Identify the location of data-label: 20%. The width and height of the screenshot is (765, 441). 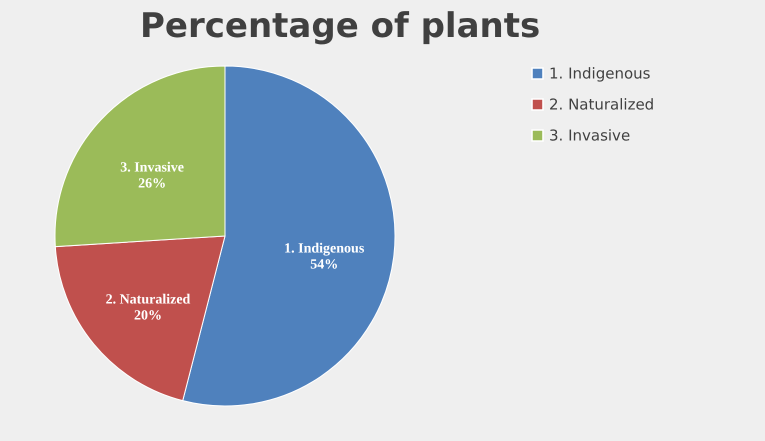
(148, 316).